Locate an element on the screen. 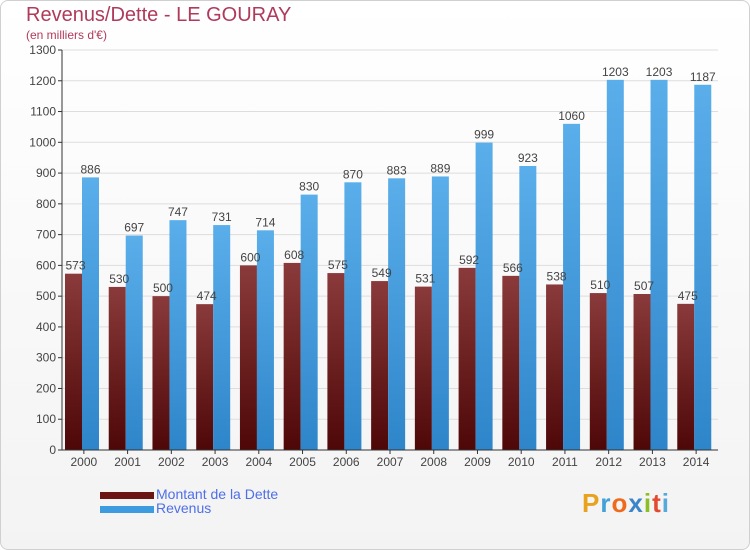 Image resolution: width=750 pixels, height=550 pixels. revenue-value-label: 731 is located at coordinates (222, 217).